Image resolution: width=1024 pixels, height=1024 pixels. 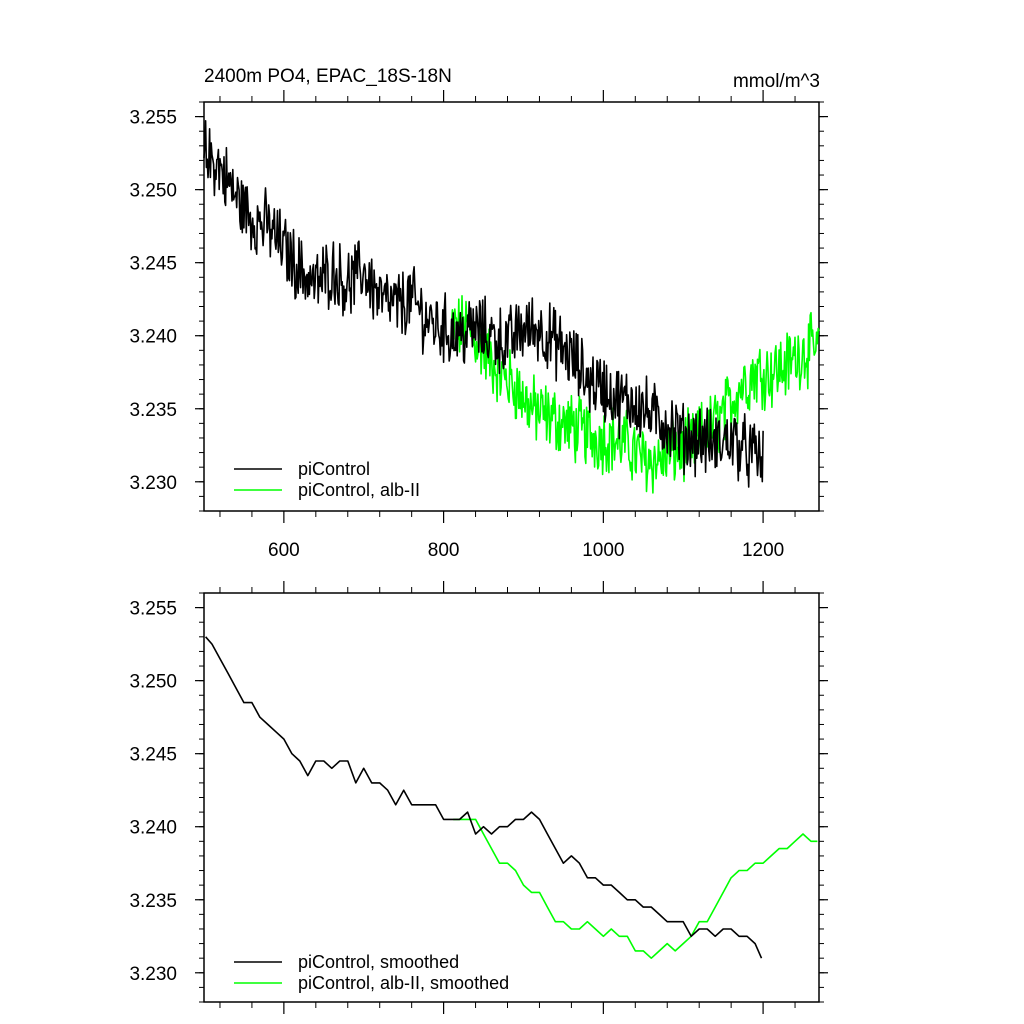 What do you see at coordinates (328, 76) in the screenshot?
I see `chart-title: 2400m PO4, EPAC_18S-18N` at bounding box center [328, 76].